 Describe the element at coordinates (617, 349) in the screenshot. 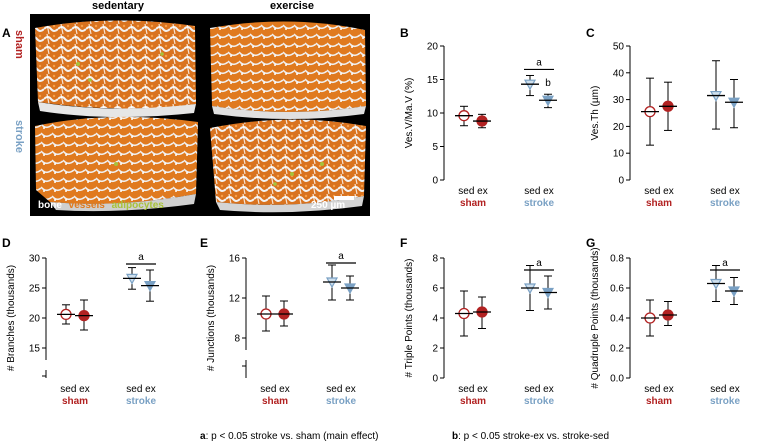

I see `y-tick-label: 0.2` at that location.